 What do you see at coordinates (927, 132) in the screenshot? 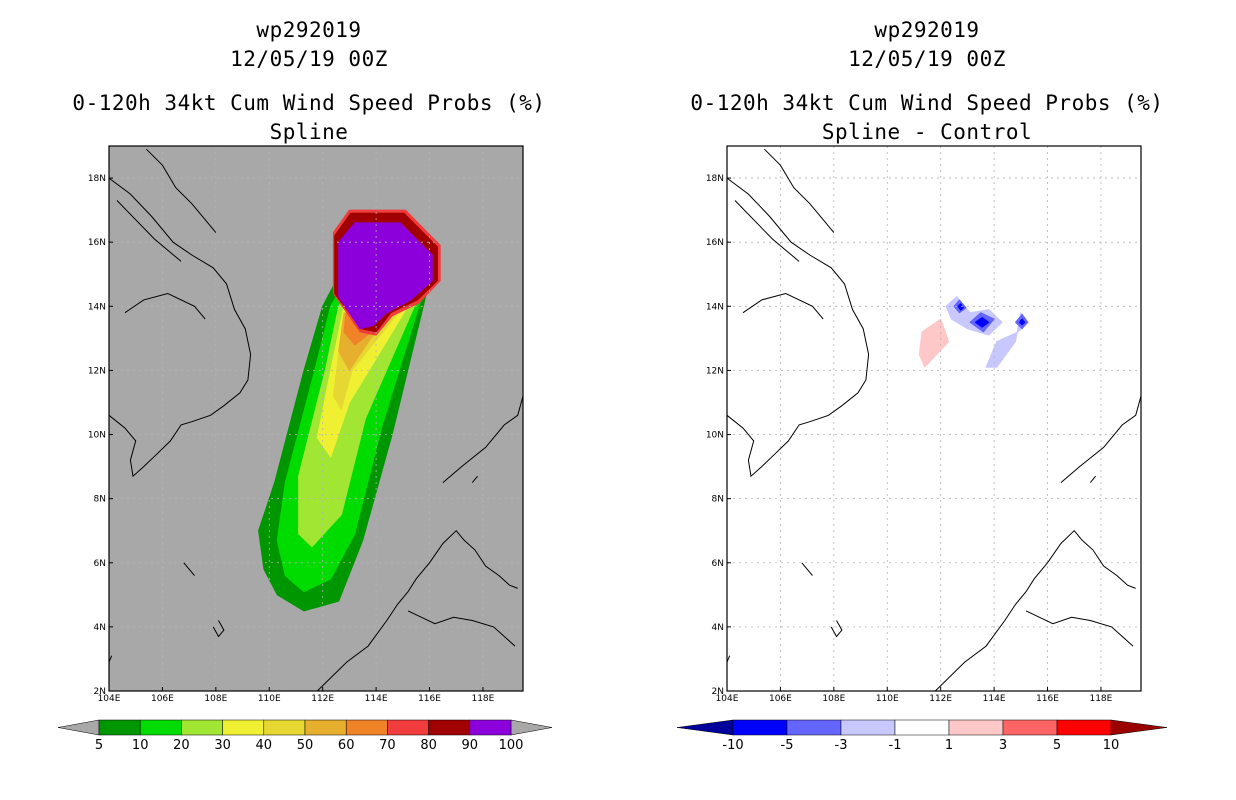
I see `chart-title-method: Spline - Control` at bounding box center [927, 132].